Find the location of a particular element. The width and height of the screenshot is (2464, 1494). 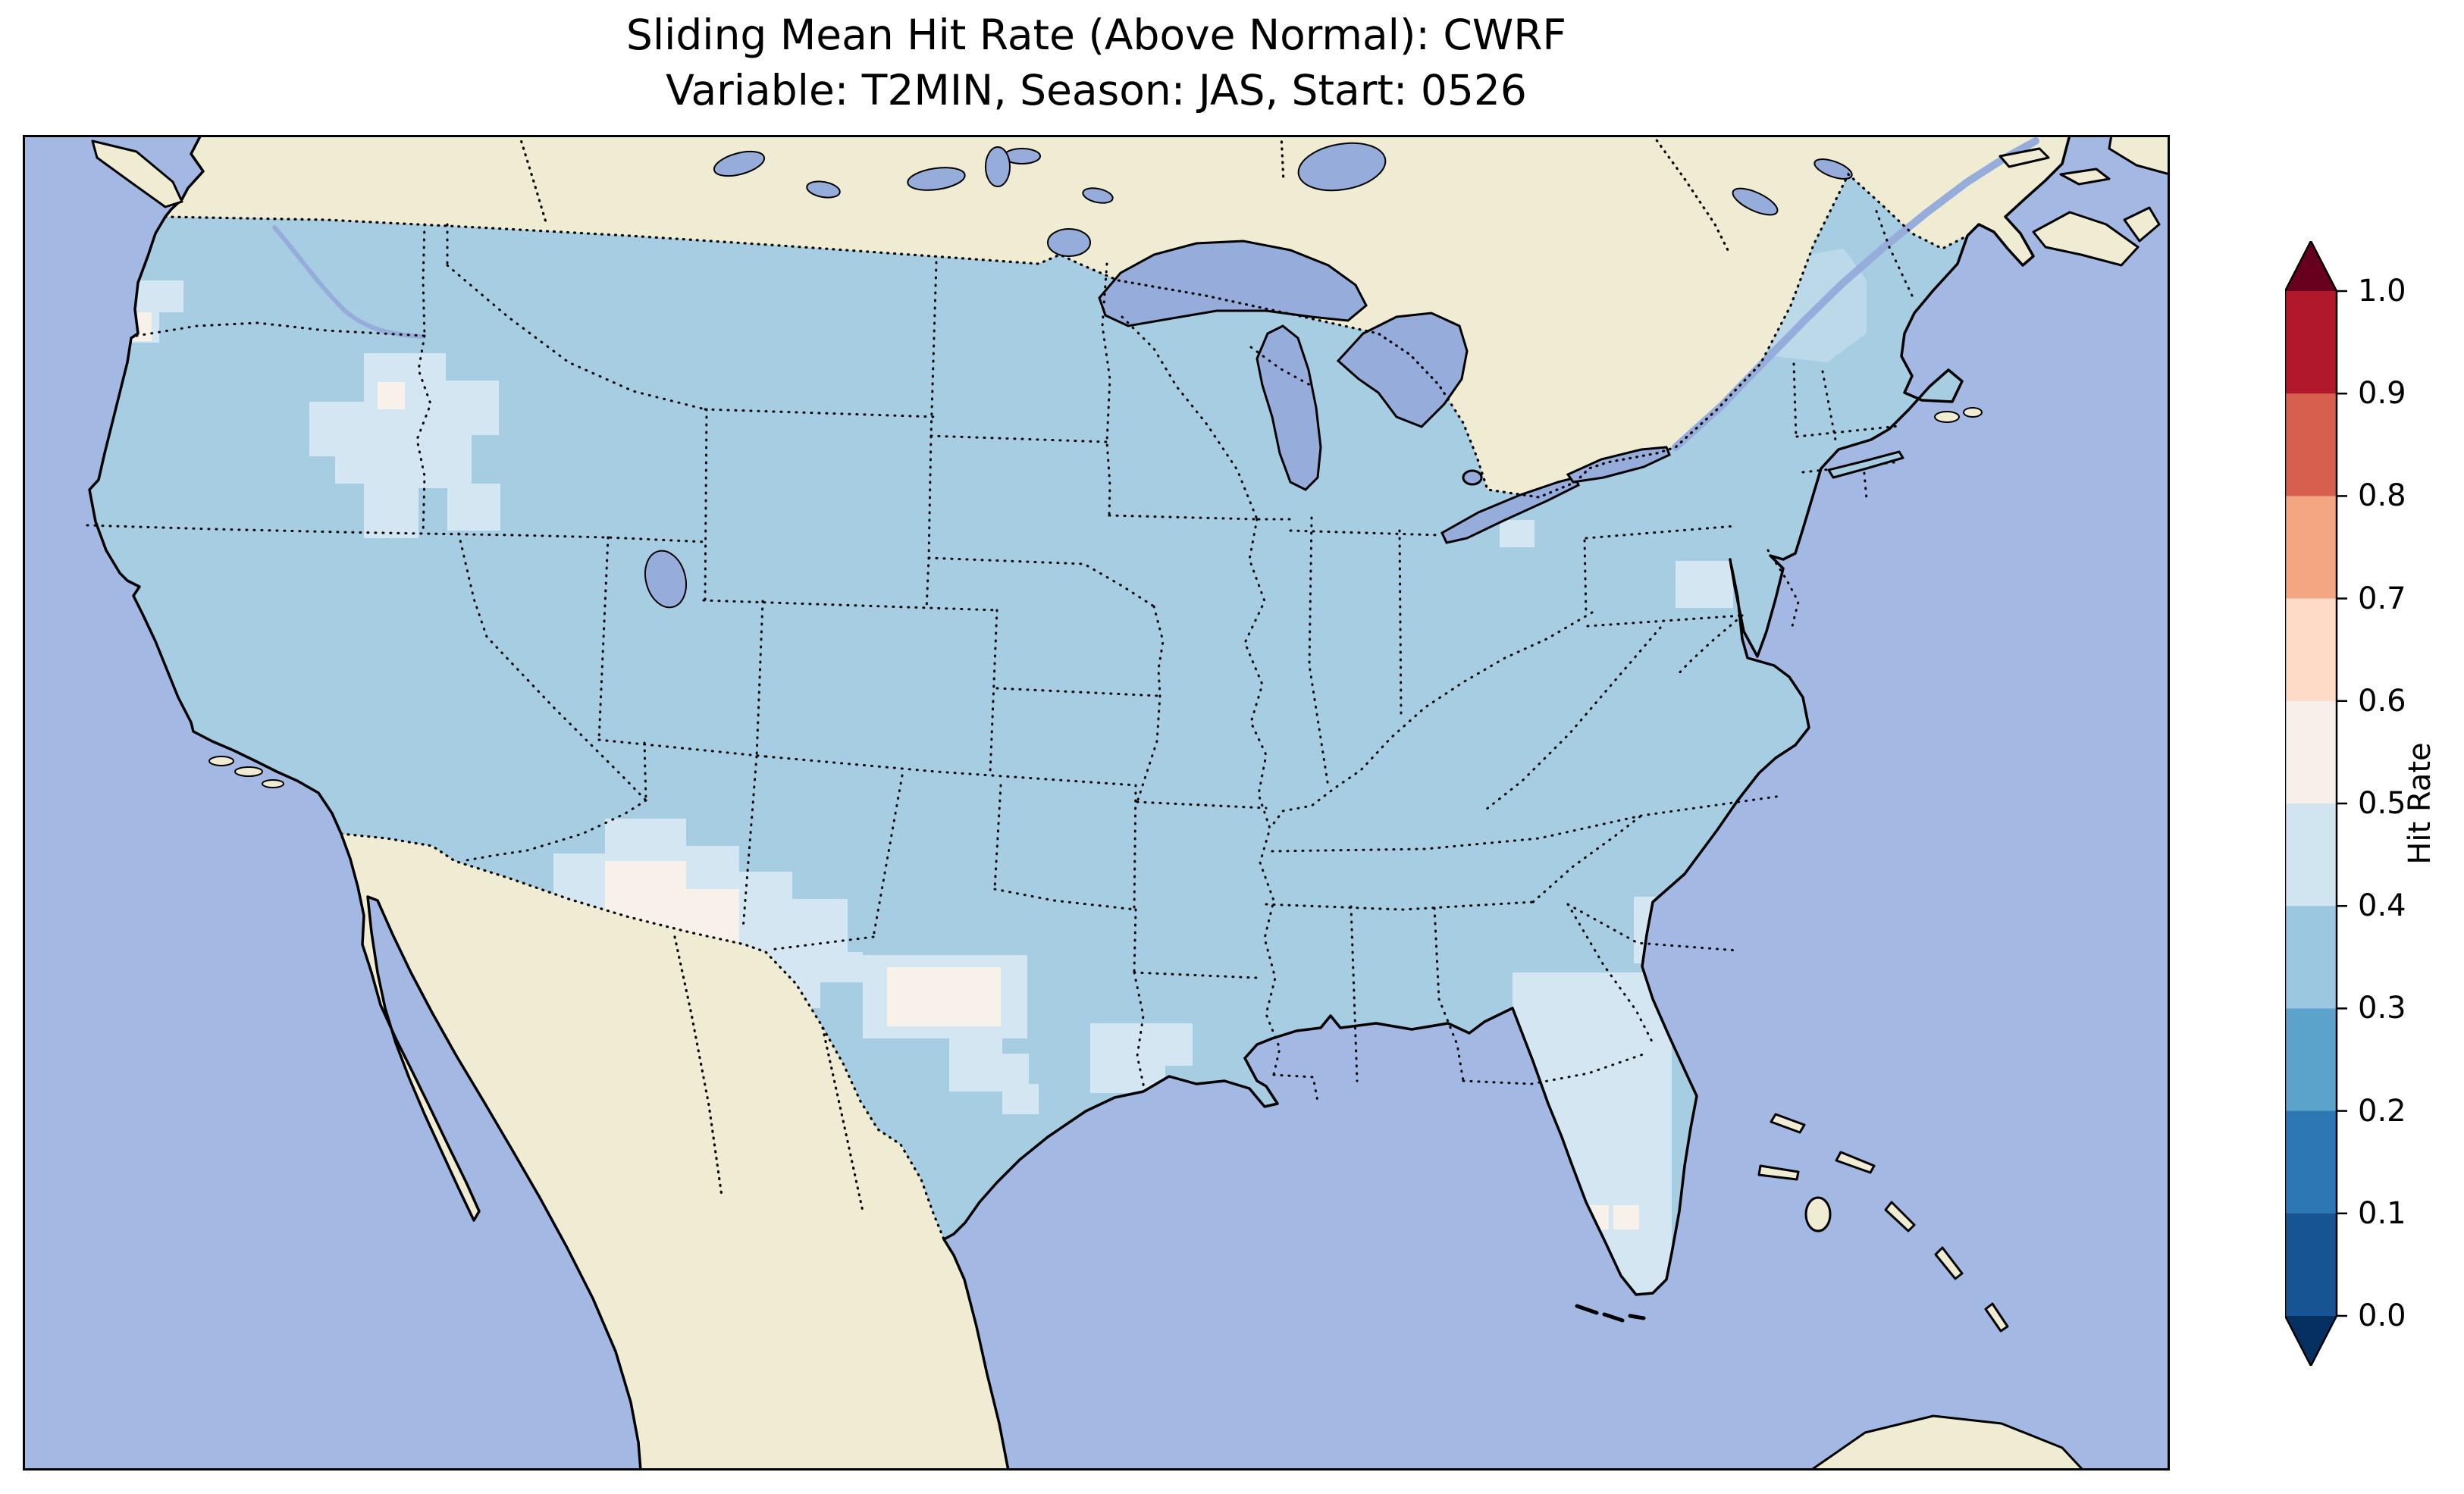

vancouver-island is located at coordinates (137, 173).